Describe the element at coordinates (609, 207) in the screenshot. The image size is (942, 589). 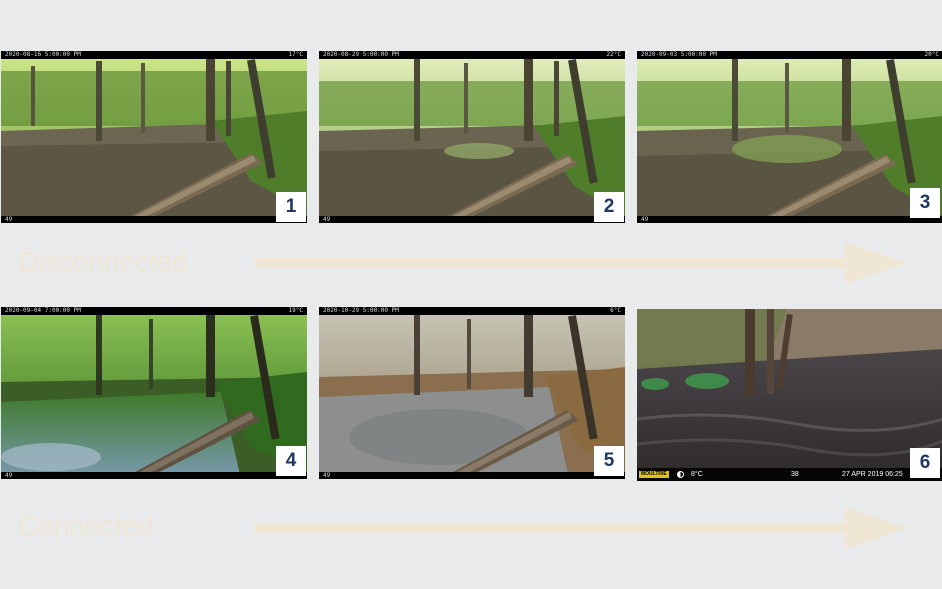
I see `panel-number-2: 2` at that location.